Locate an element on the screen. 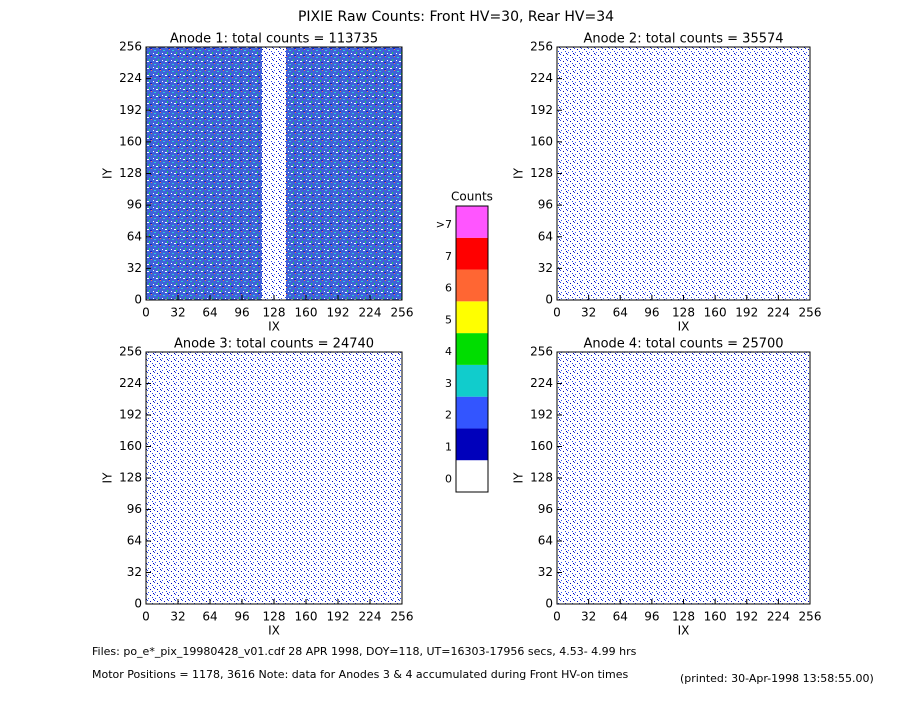  colorbar-frame is located at coordinates (472, 349).